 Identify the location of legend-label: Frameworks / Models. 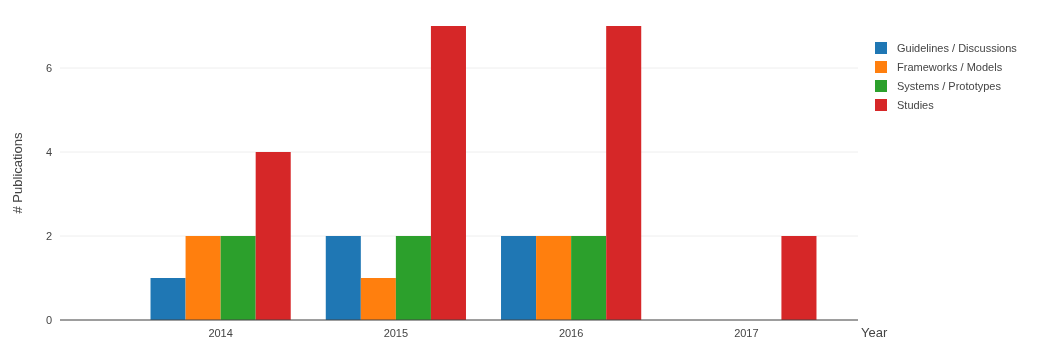
(950, 66).